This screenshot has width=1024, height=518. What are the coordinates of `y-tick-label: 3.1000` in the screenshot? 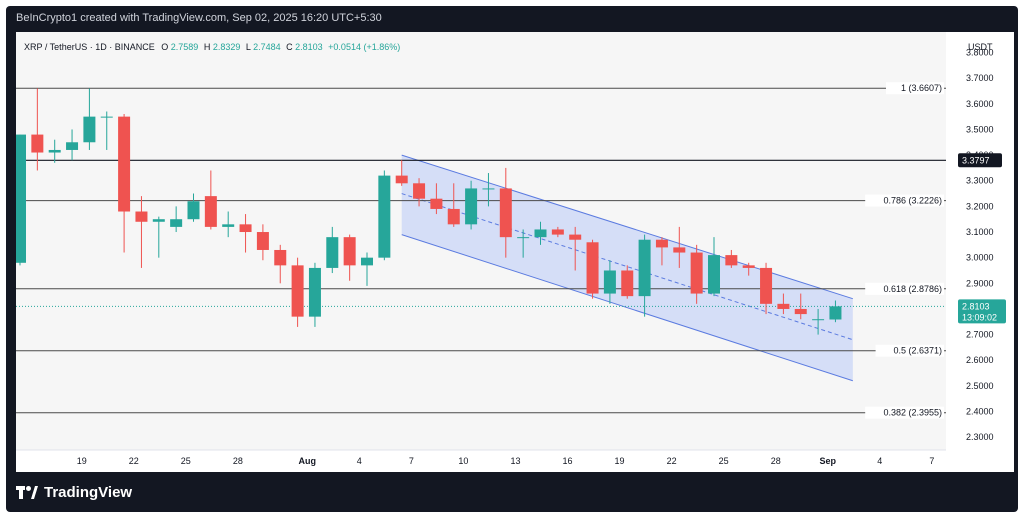 It's located at (980, 232).